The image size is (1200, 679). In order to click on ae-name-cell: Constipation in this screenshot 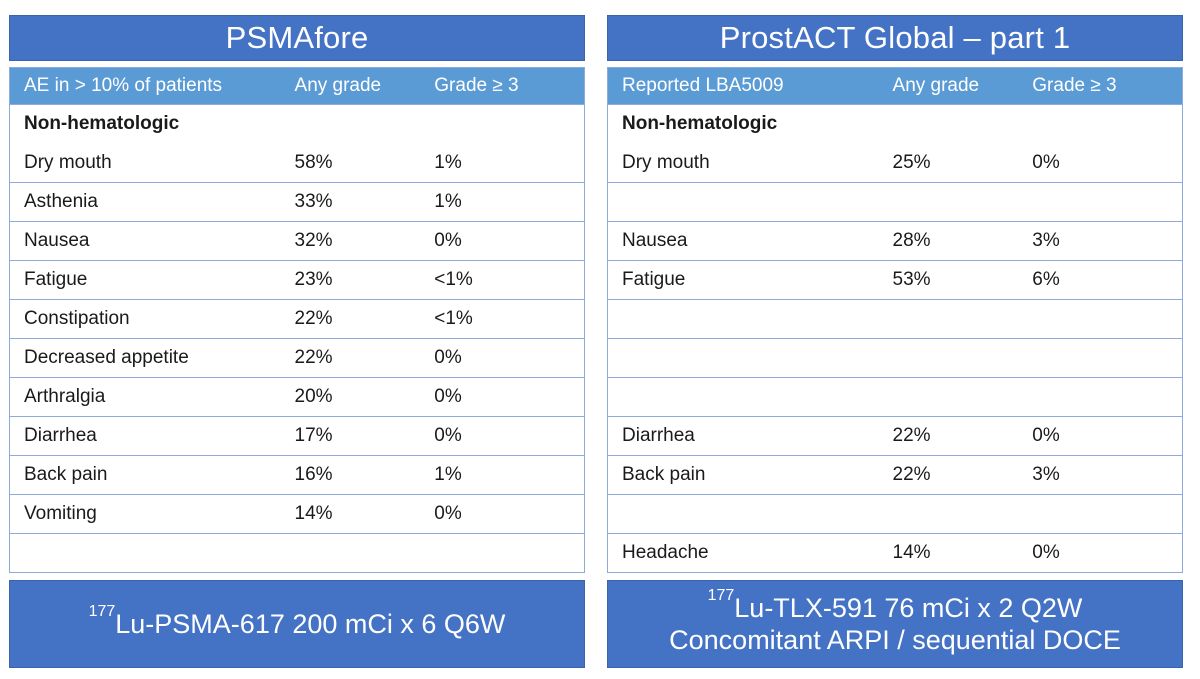, I will do `click(77, 318)`.